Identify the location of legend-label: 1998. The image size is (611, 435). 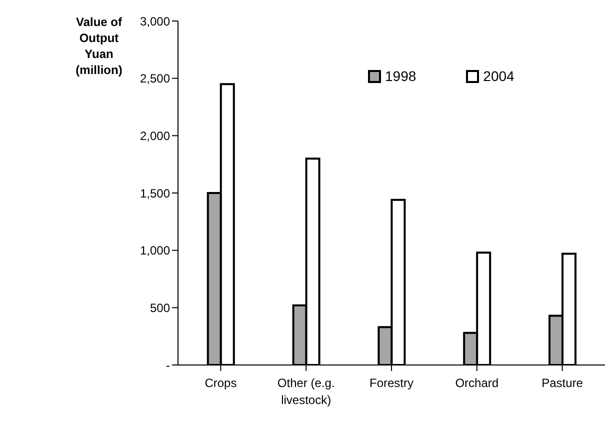
(400, 76).